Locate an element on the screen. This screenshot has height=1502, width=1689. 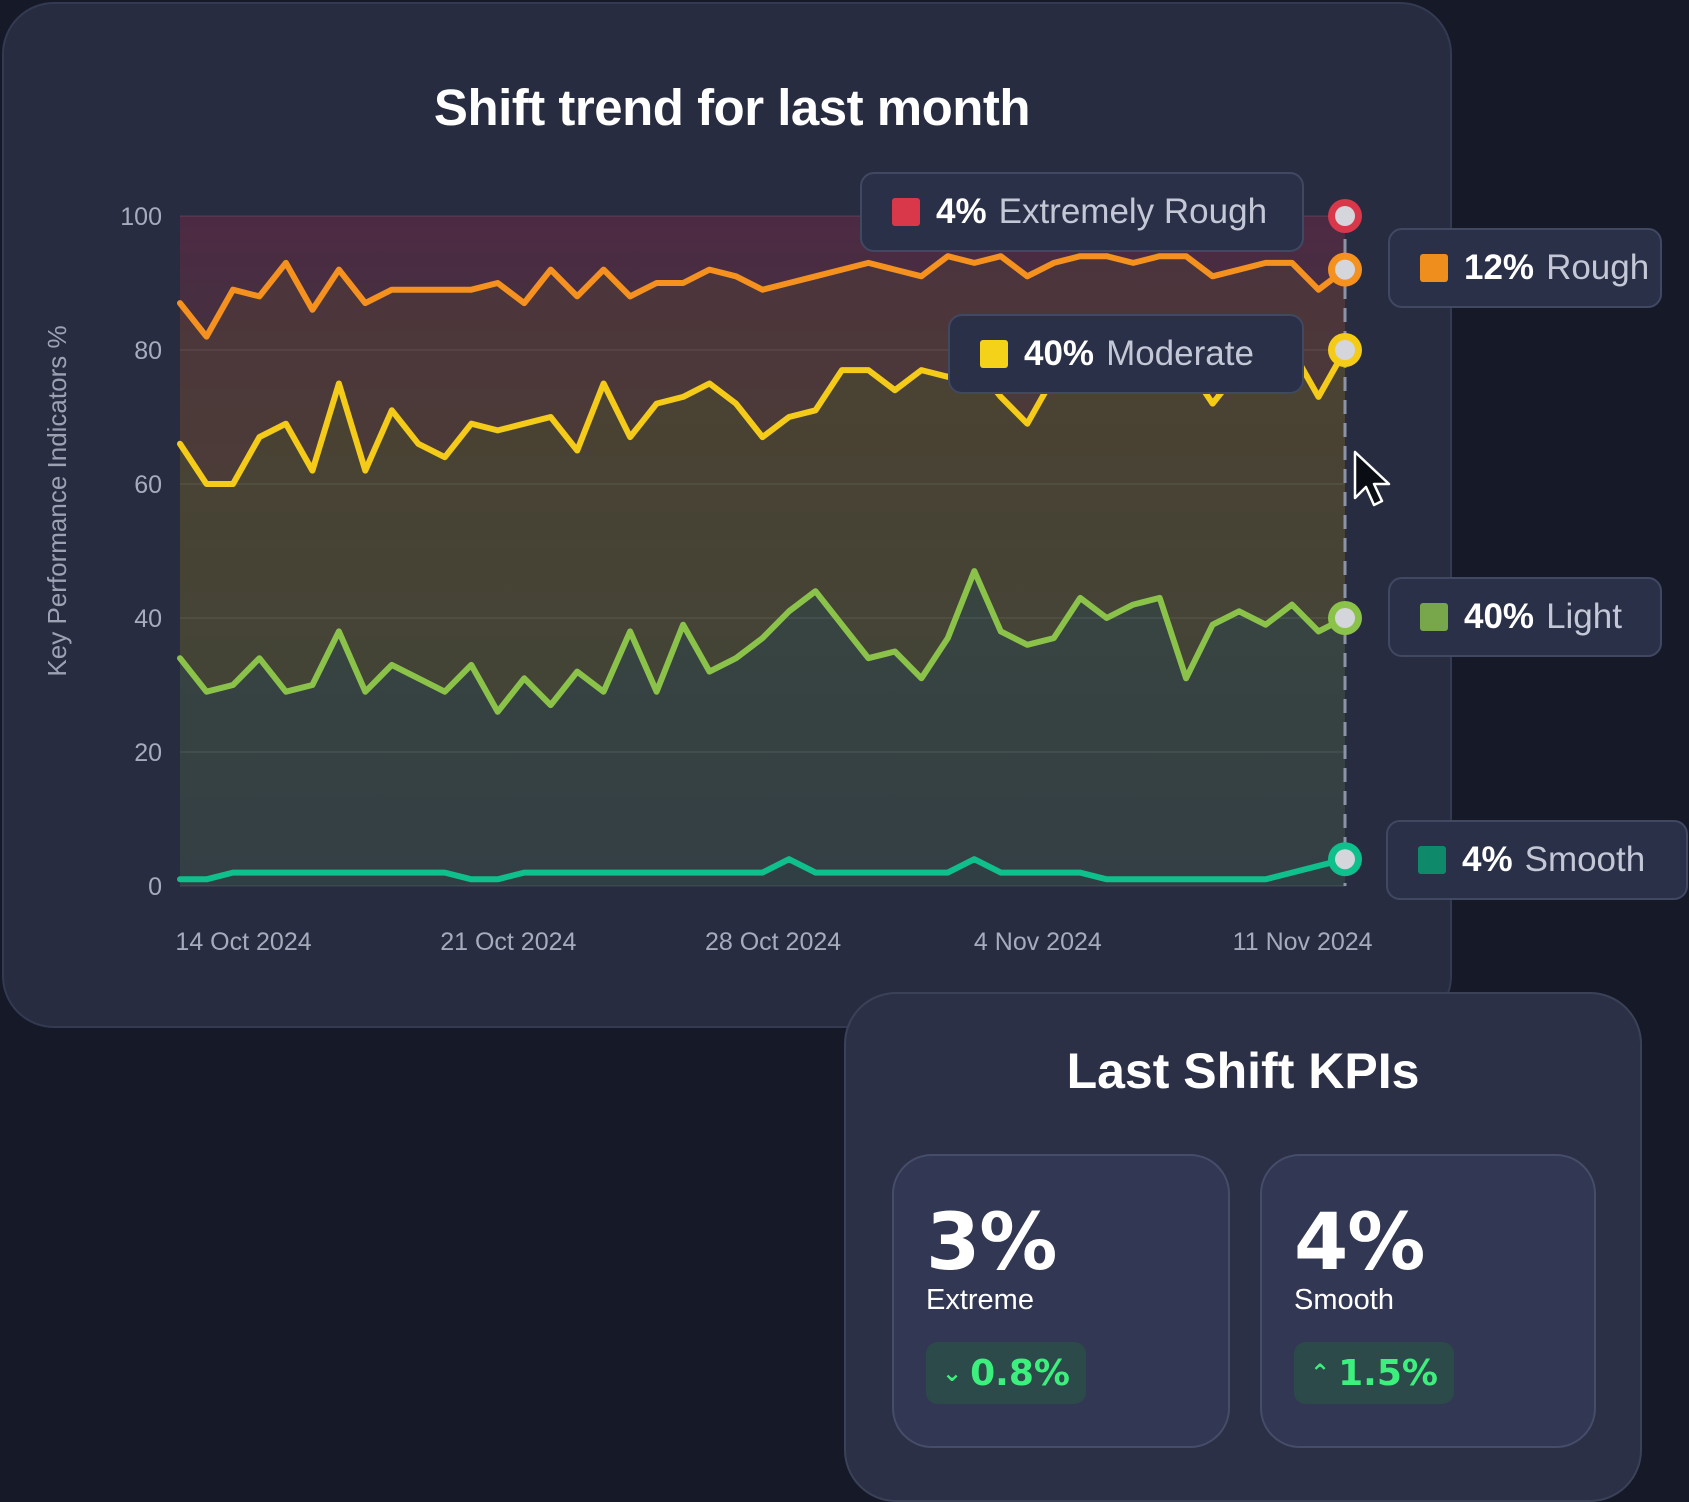
y-tick-label: 100 is located at coordinates (141, 217).